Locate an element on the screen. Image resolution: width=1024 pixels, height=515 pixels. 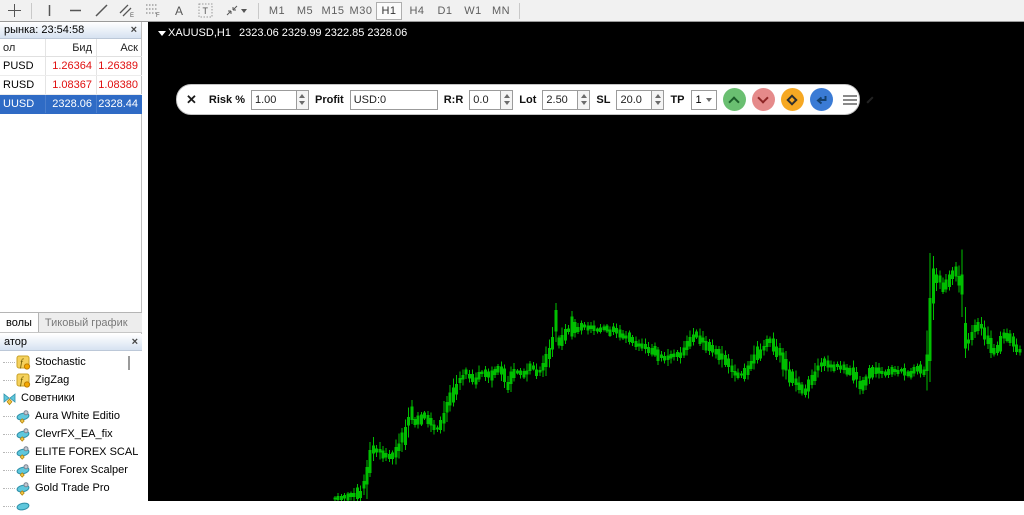
vertical-line-icon is located at coordinates (49, 11).